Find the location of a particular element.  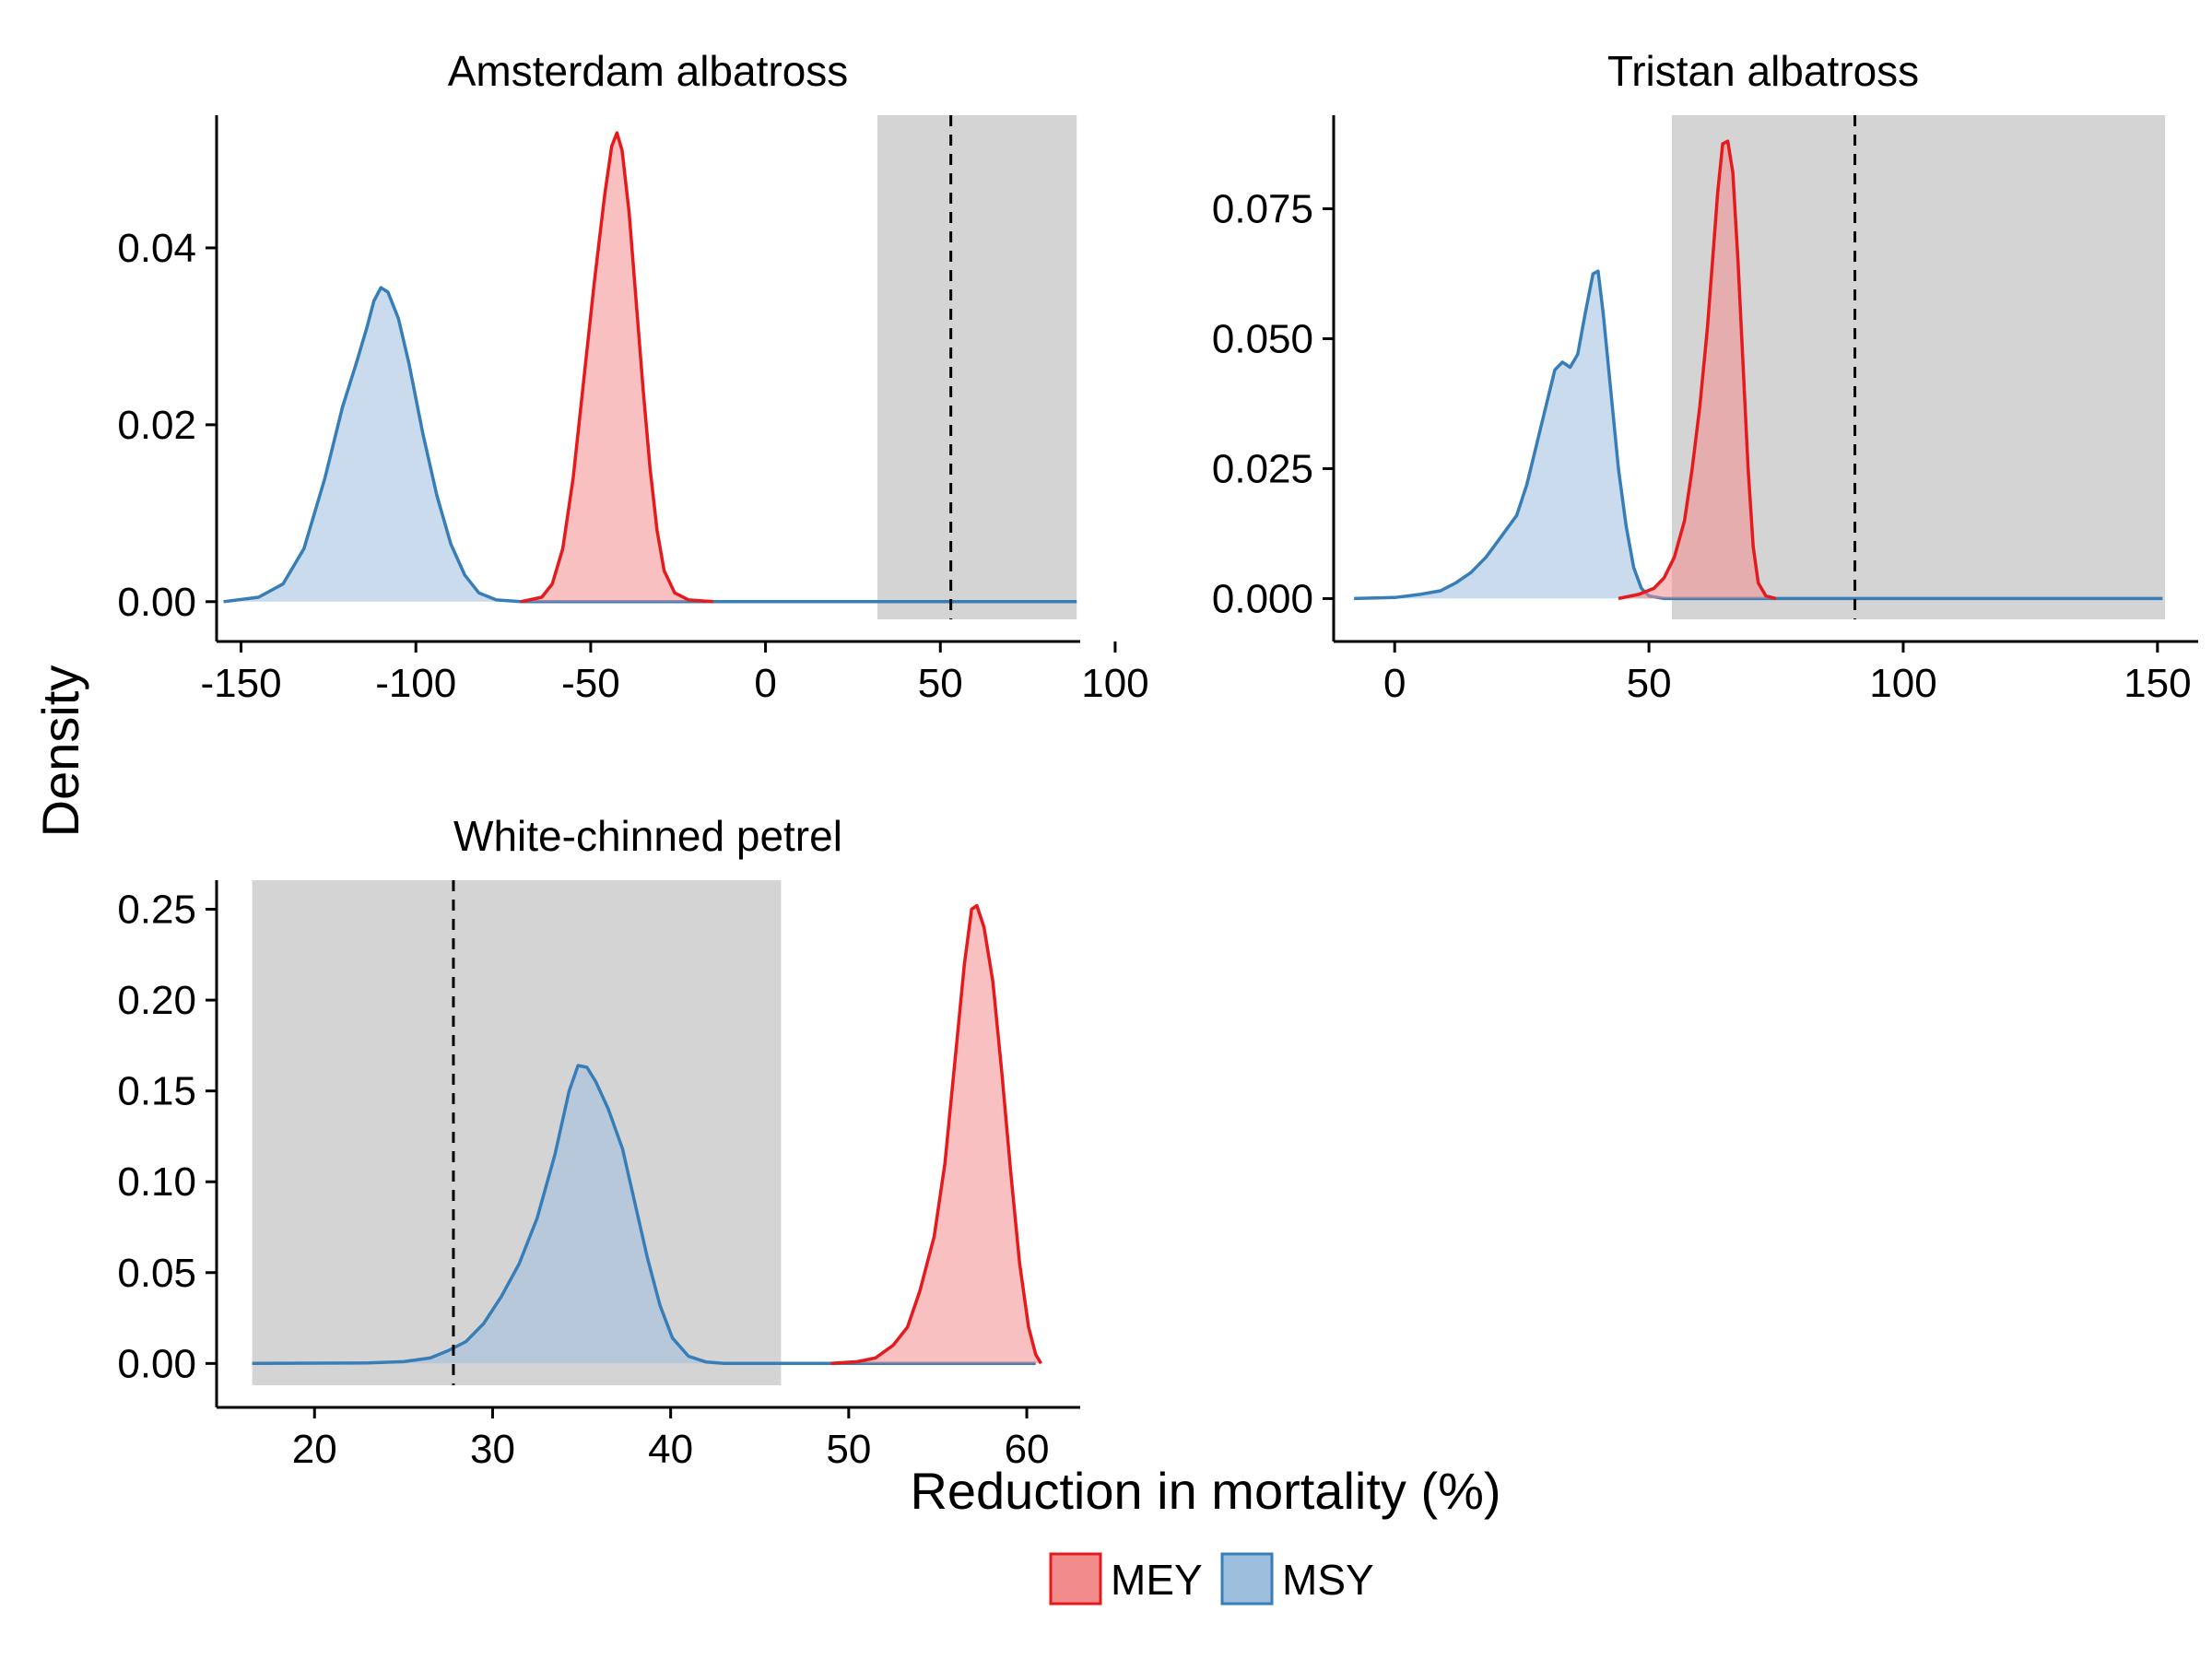

x-tick-label: 40 is located at coordinates (670, 1449).